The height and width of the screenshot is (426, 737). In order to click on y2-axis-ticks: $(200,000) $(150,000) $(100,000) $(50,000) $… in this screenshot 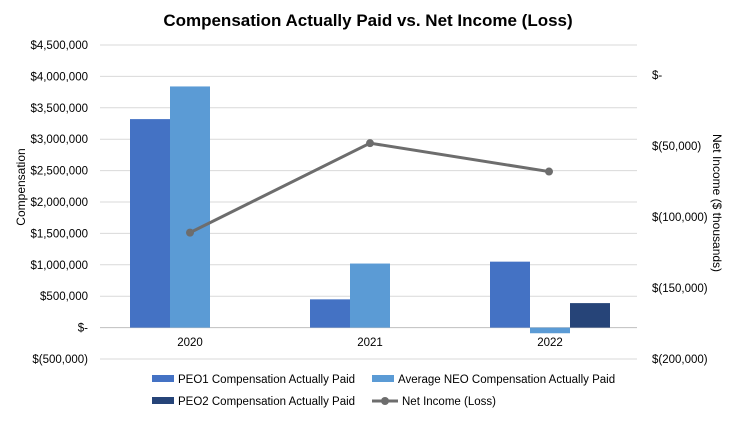, I will do `click(680, 218)`.